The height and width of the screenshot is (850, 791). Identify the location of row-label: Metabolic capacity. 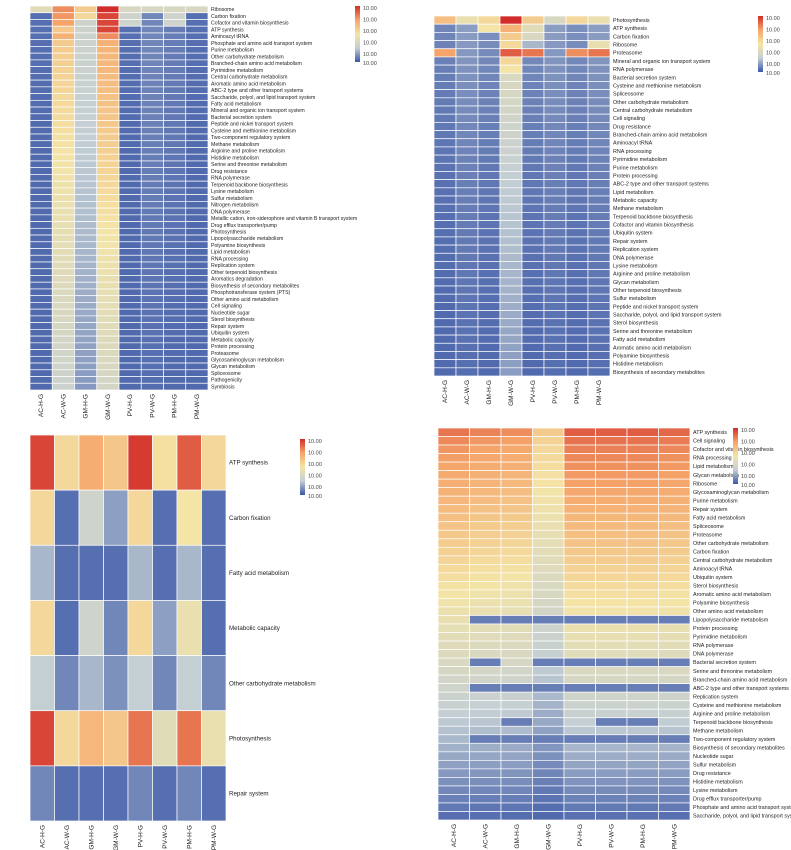
(255, 628).